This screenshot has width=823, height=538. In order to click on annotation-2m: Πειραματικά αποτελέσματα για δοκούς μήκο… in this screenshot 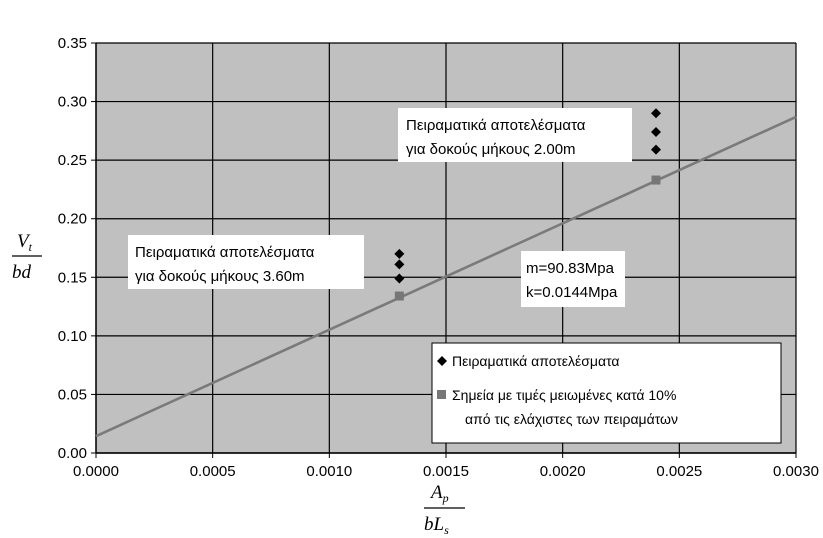, I will do `click(515, 135)`.